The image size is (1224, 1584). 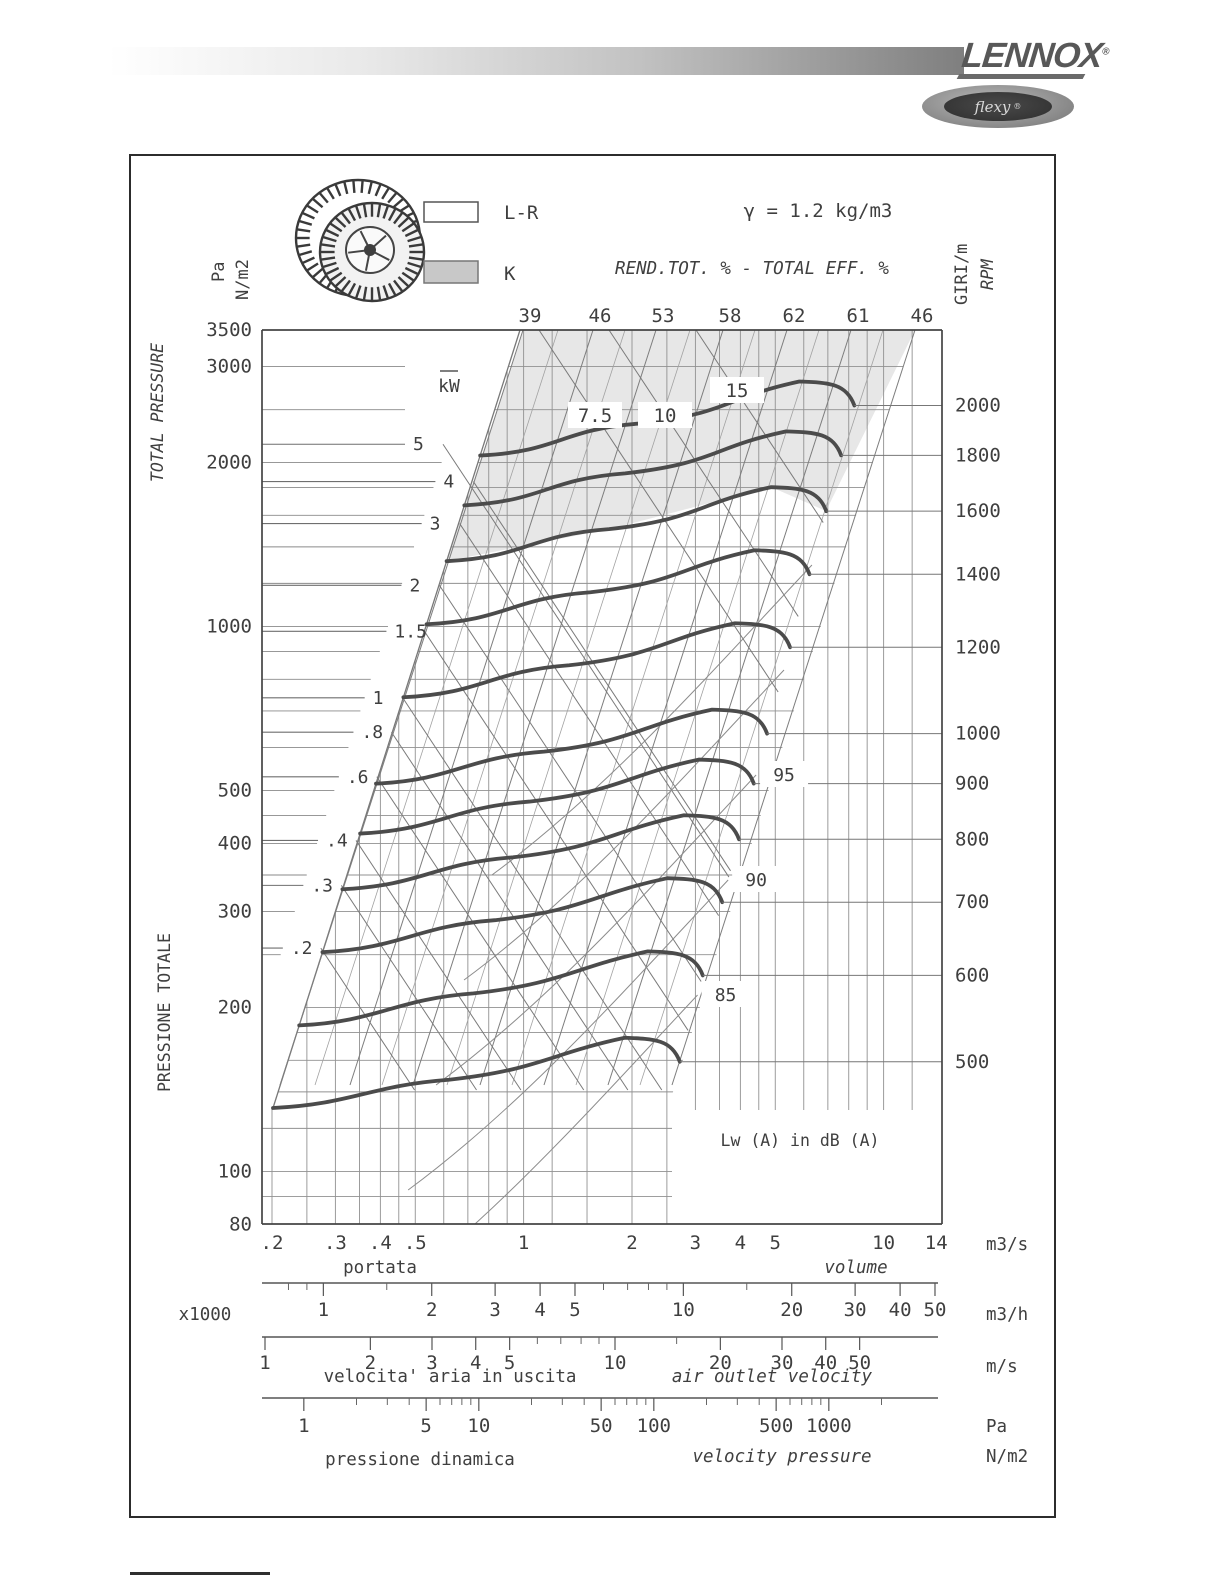 I want to click on velocity-caption-it: velocita' aria in uscita, so click(x=450, y=1377).